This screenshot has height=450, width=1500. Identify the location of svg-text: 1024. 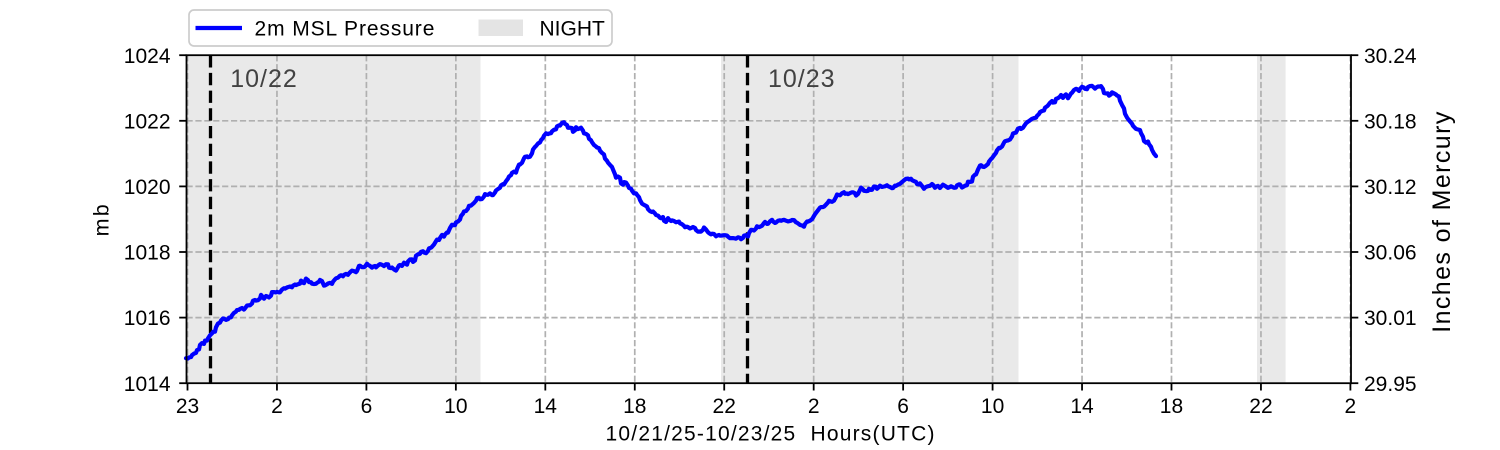
(147, 56).